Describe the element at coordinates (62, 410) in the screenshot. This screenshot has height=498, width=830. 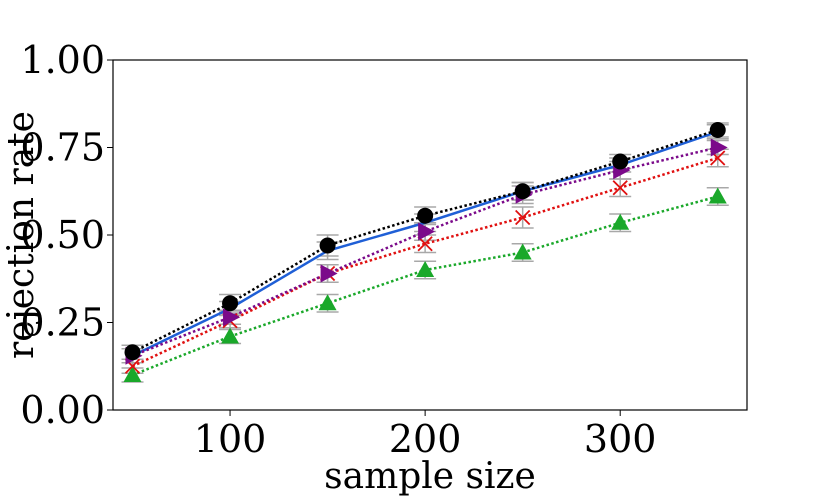
I see `y-tick-label: 0.00` at that location.